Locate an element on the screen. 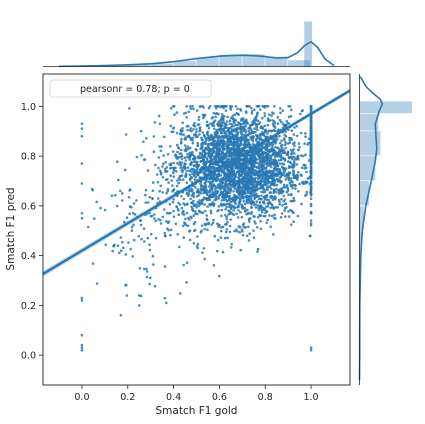  y-axis-ticks: 0.0 0.2 0.4 0.6 0.8 1.0 is located at coordinates (32, 232).